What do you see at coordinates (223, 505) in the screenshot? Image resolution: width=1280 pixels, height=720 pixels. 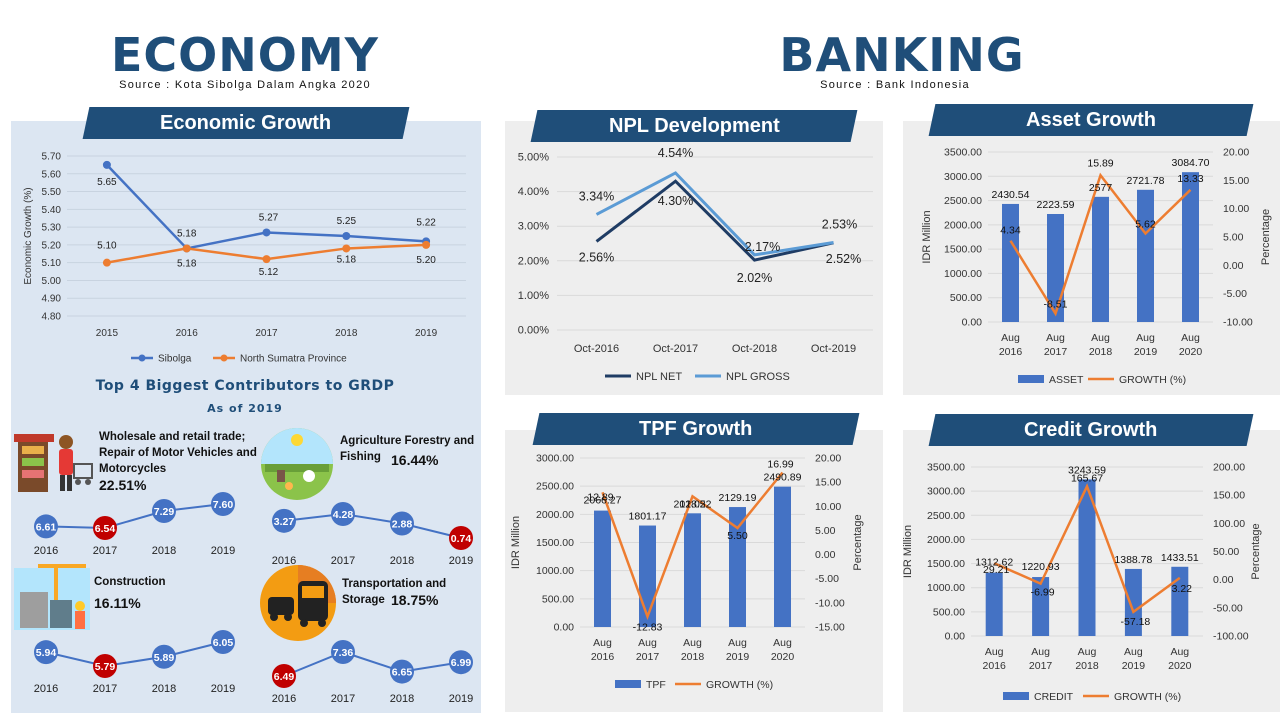 I see `sector-value-label: 7.60` at bounding box center [223, 505].